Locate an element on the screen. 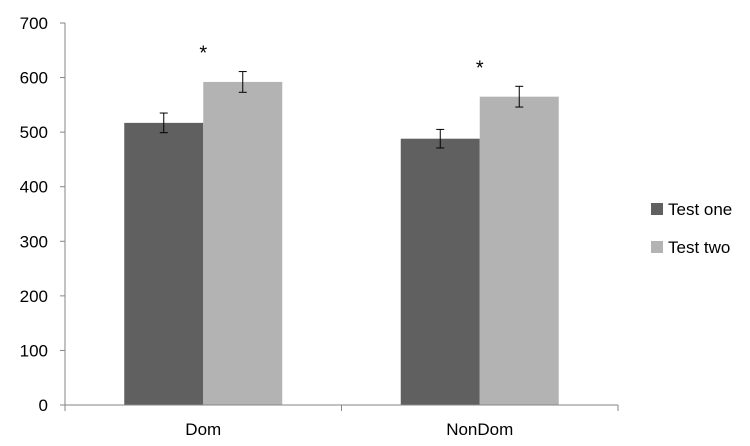  y-tick-label: 300 is located at coordinates (34, 241).